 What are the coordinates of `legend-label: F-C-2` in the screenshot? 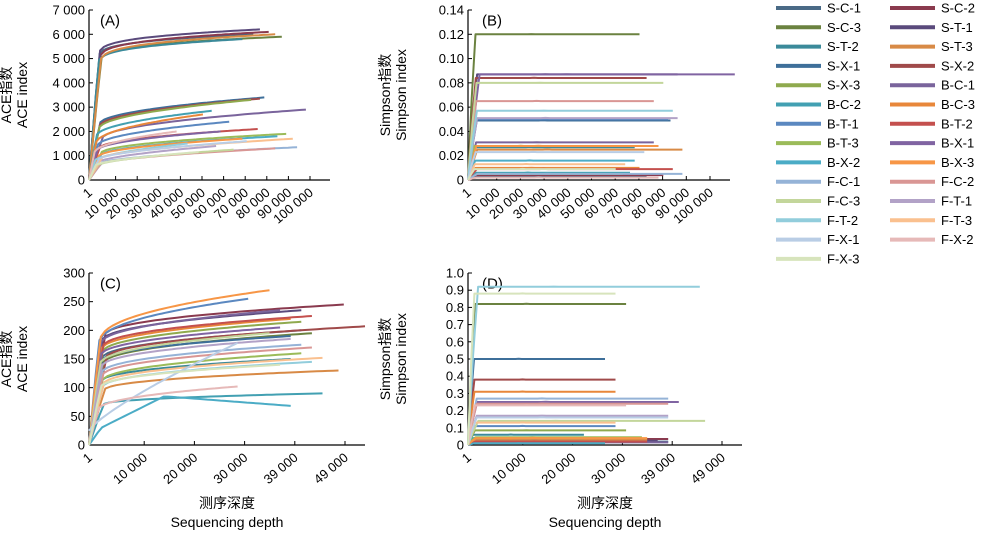 It's located at (957, 181).